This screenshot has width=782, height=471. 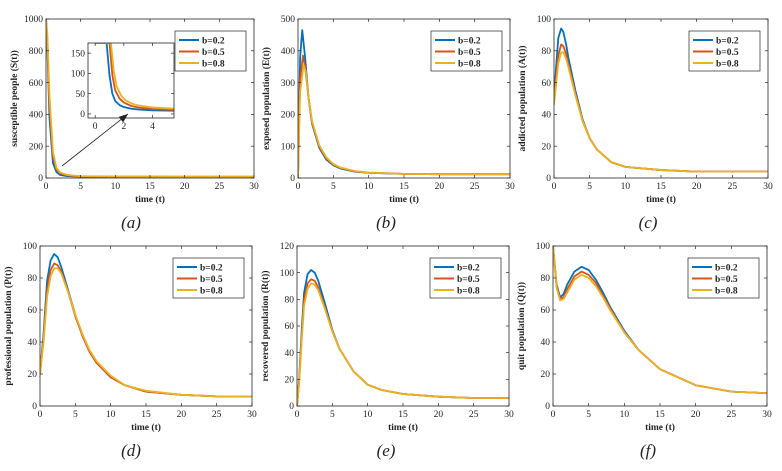 What do you see at coordinates (152, 127) in the screenshot?
I see `panel-a-inset-xtick-label: 4` at bounding box center [152, 127].